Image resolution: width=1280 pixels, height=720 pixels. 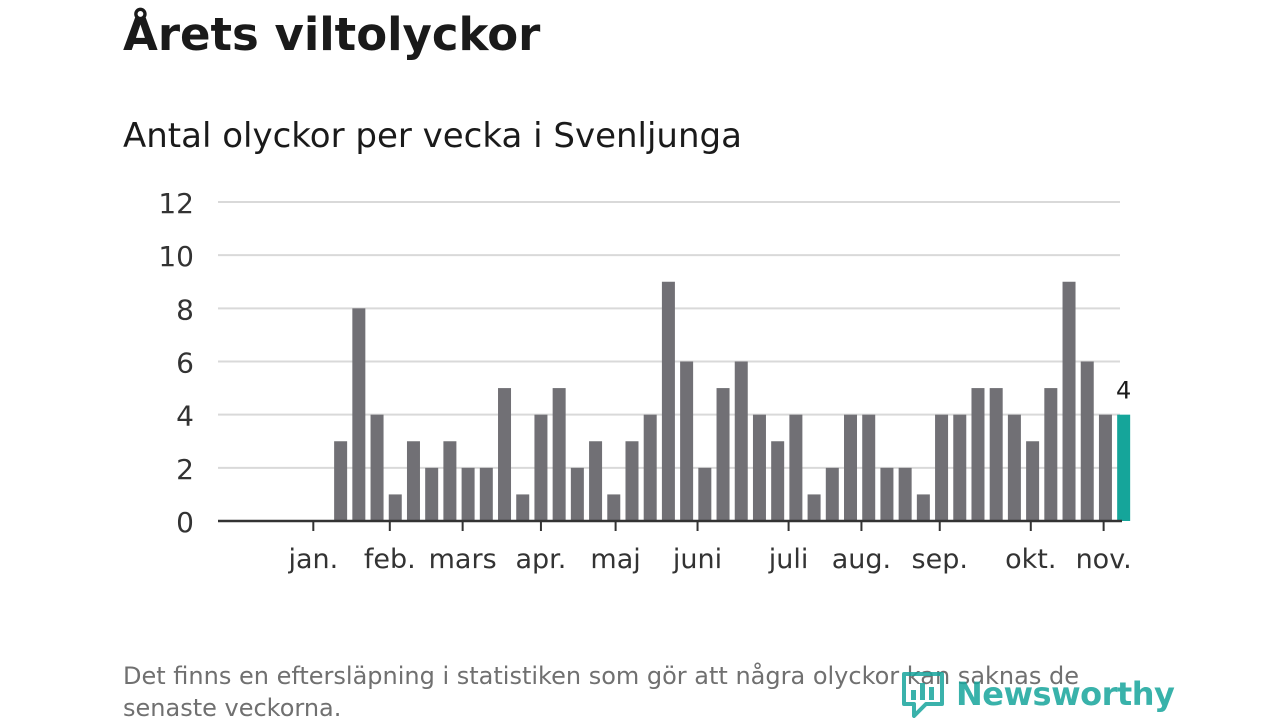 What do you see at coordinates (185, 522) in the screenshot?
I see `y-tick-label: 0` at bounding box center [185, 522].